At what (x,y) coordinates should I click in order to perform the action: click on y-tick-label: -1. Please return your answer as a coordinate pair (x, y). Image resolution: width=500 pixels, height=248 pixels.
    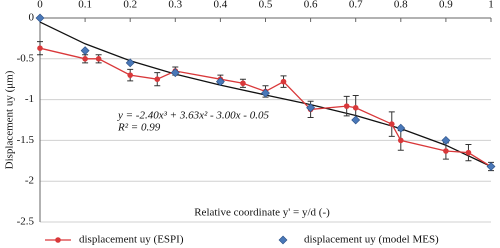
    Looking at the image, I should click on (29, 99).